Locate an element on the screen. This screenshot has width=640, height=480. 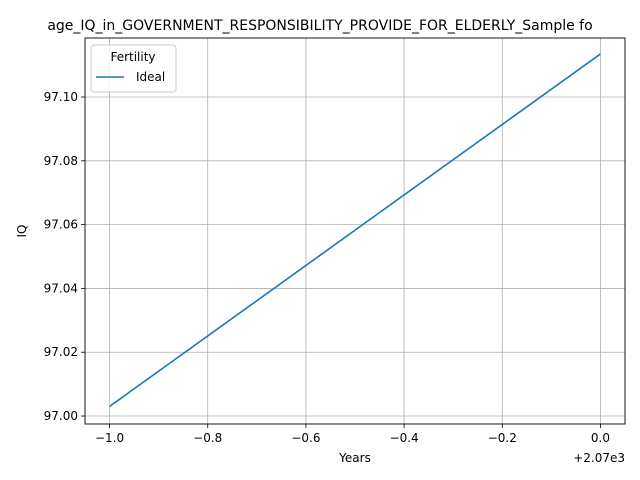
y-tick-label: 97.00 is located at coordinates (61, 416).